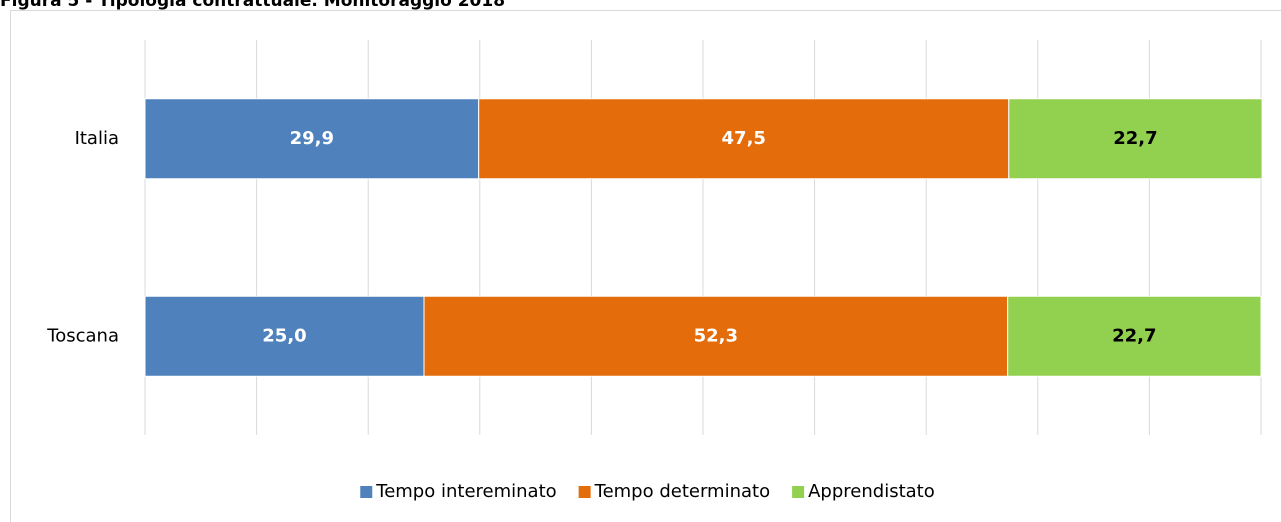 Image resolution: width=1281 pixels, height=522 pixels. I want to click on data-label: 29,9, so click(312, 138).